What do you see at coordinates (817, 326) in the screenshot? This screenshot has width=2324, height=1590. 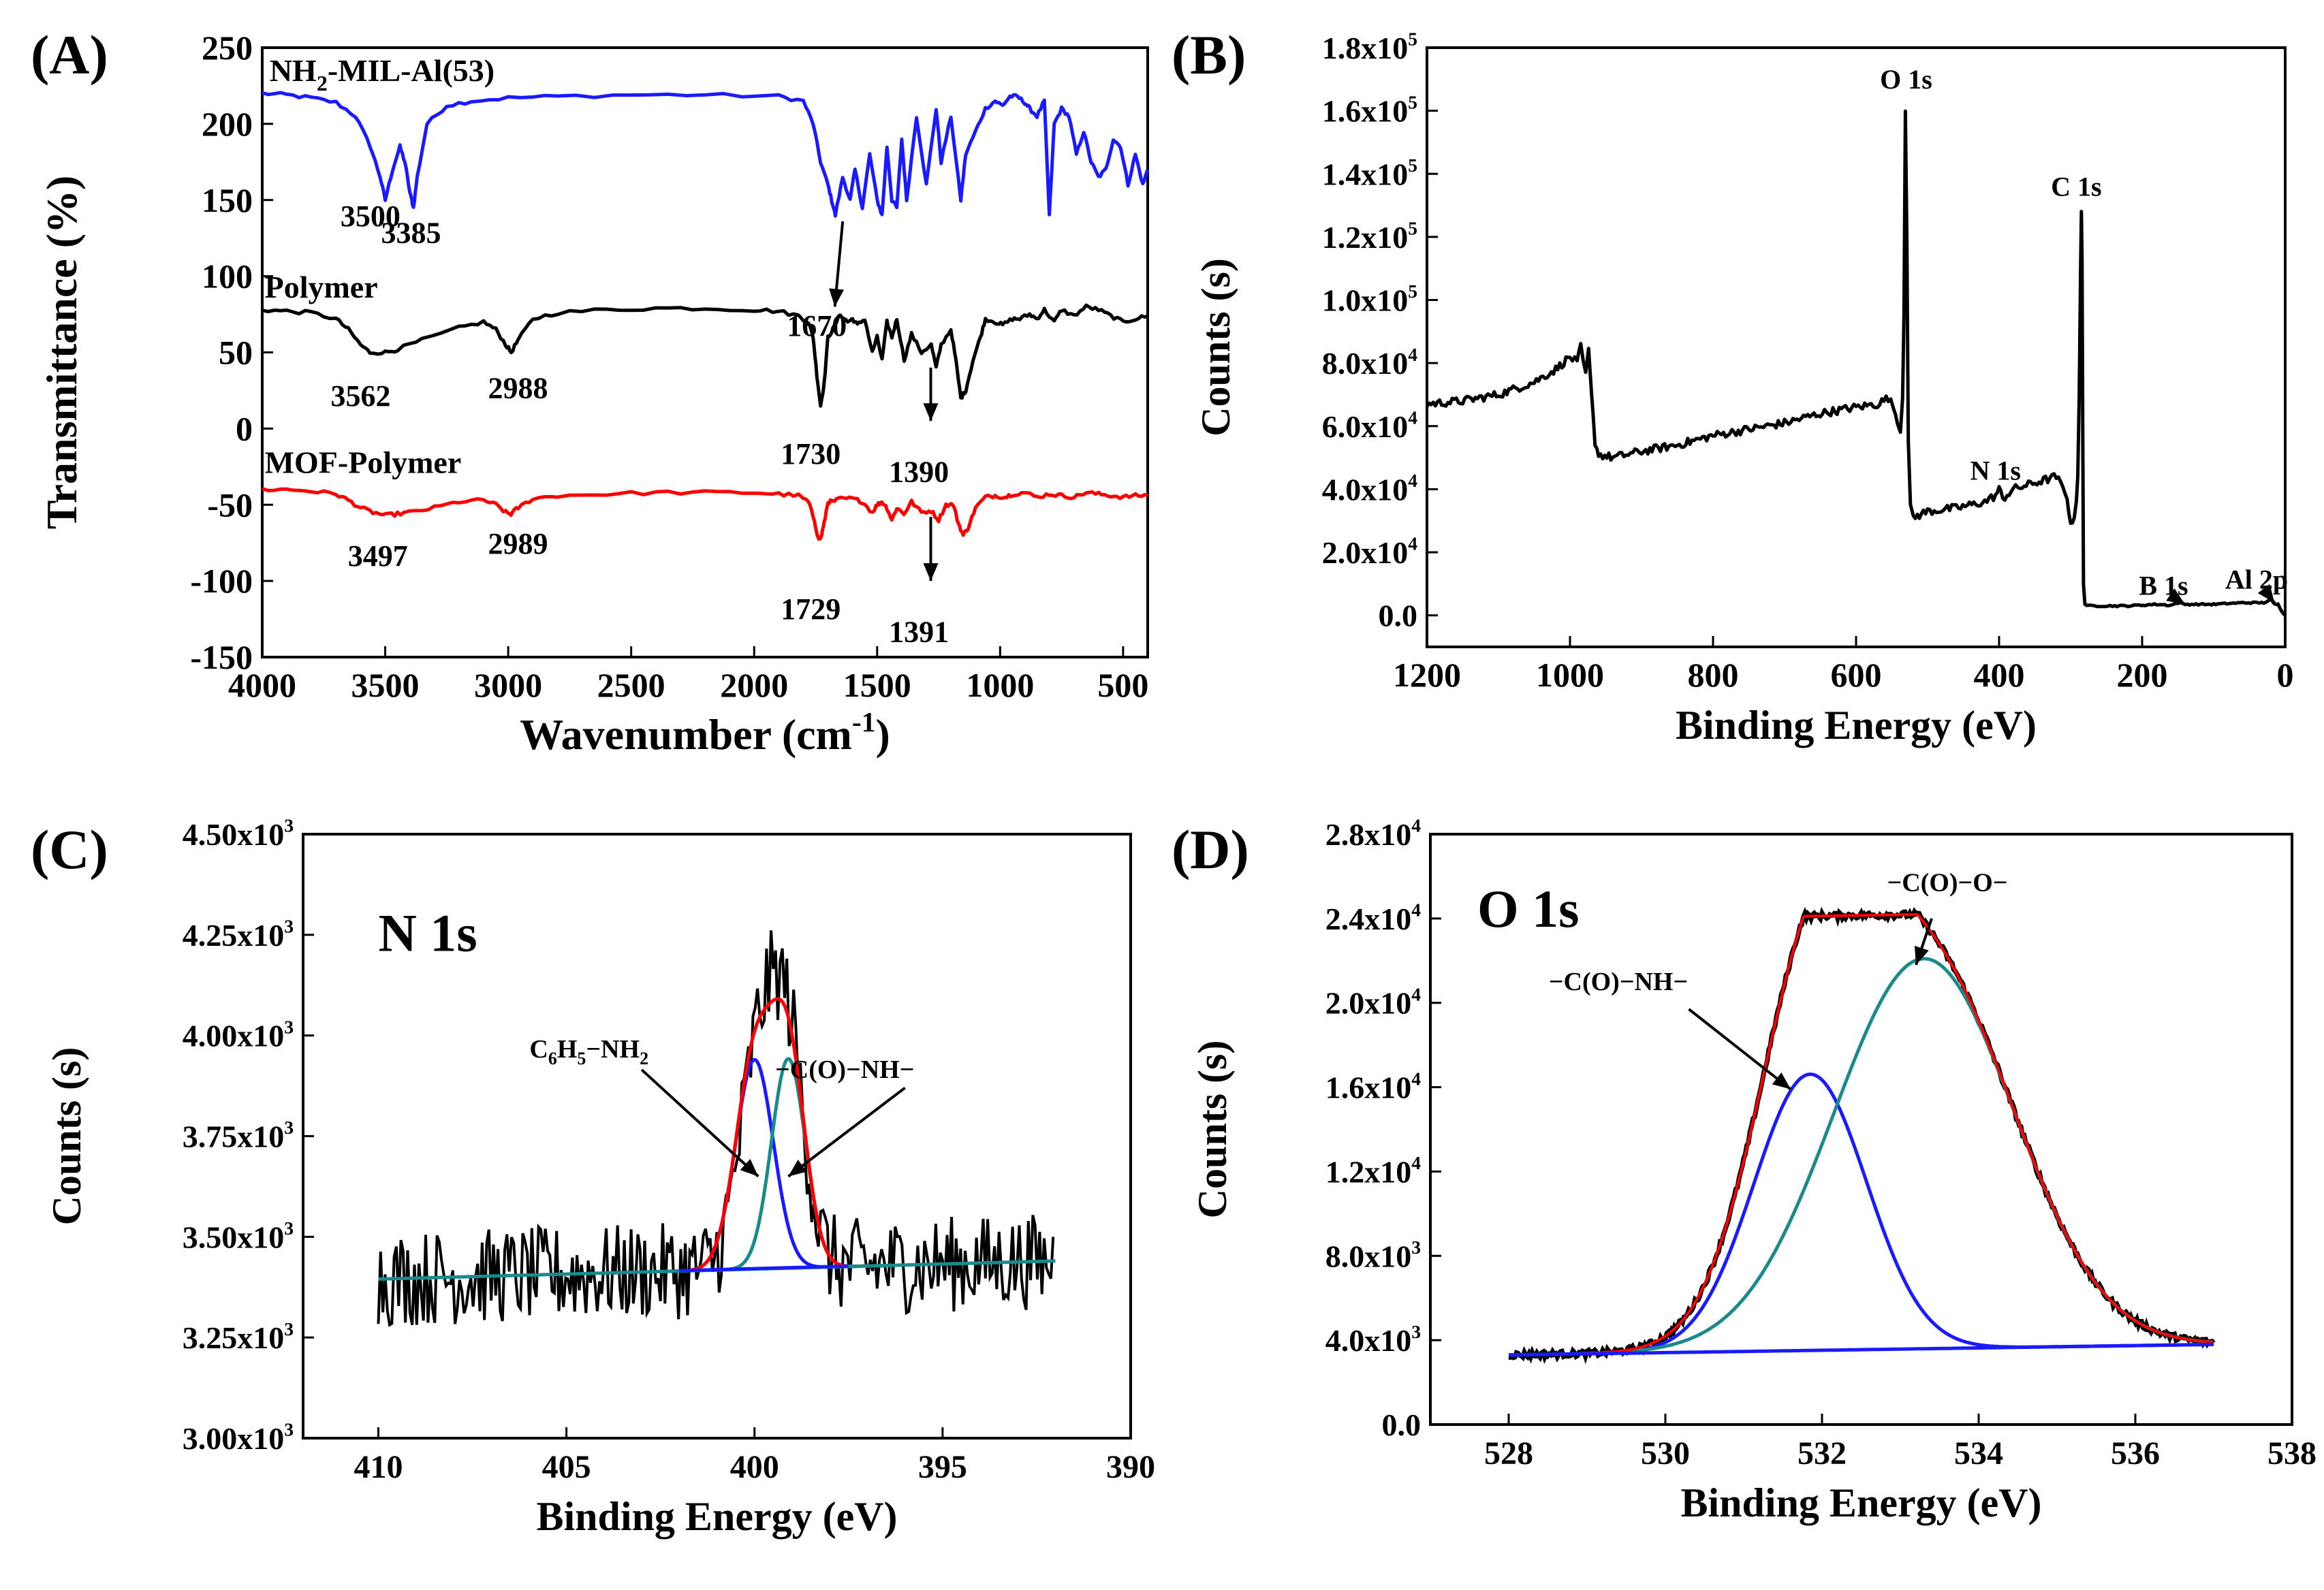 I see `peak-label: 1670` at bounding box center [817, 326].